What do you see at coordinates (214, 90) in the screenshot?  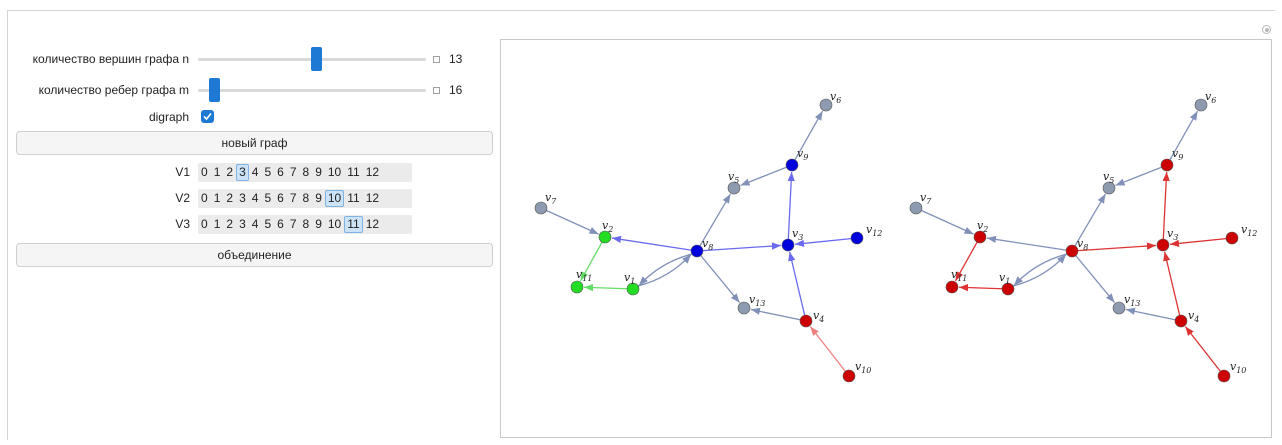 I see `slider-m-thumb` at bounding box center [214, 90].